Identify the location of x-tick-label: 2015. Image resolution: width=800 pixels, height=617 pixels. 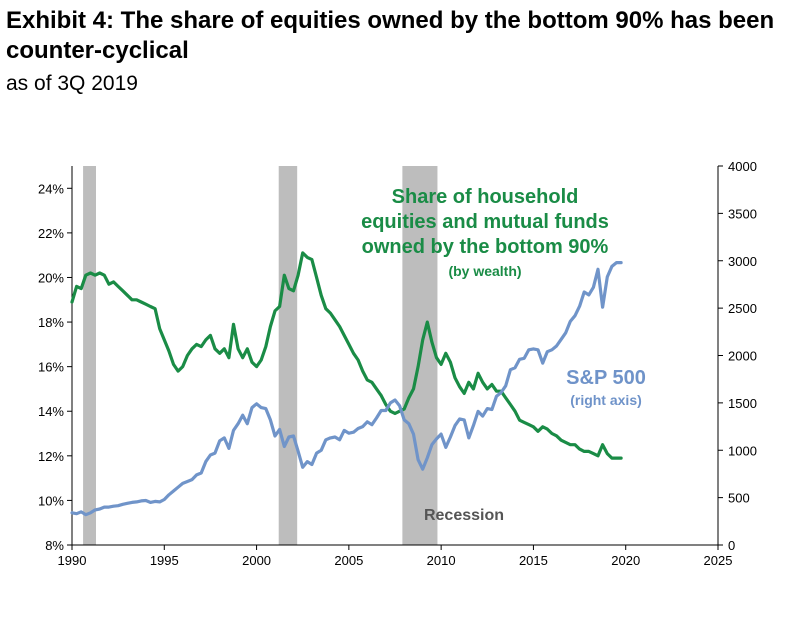
(533, 560).